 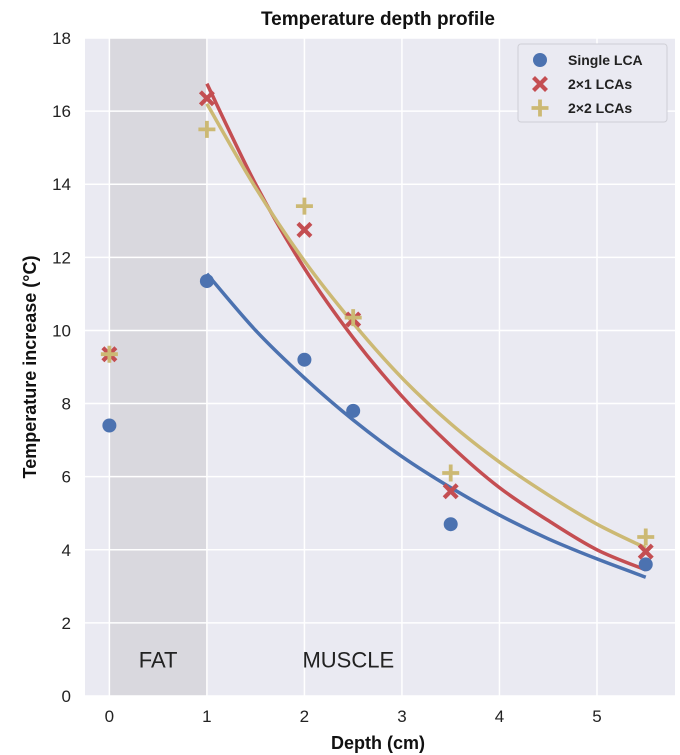 I want to click on region-shade-fat, so click(x=158, y=367).